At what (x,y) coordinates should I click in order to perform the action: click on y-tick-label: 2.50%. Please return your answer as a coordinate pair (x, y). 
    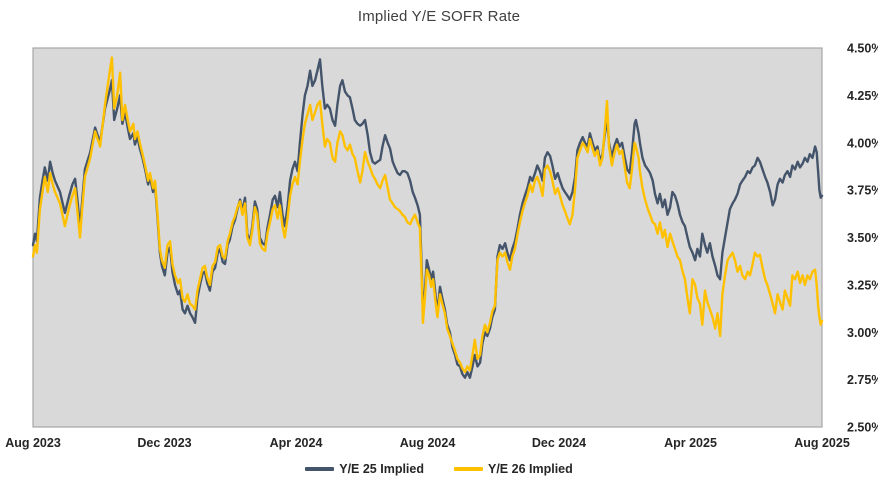
    Looking at the image, I should click on (862, 428).